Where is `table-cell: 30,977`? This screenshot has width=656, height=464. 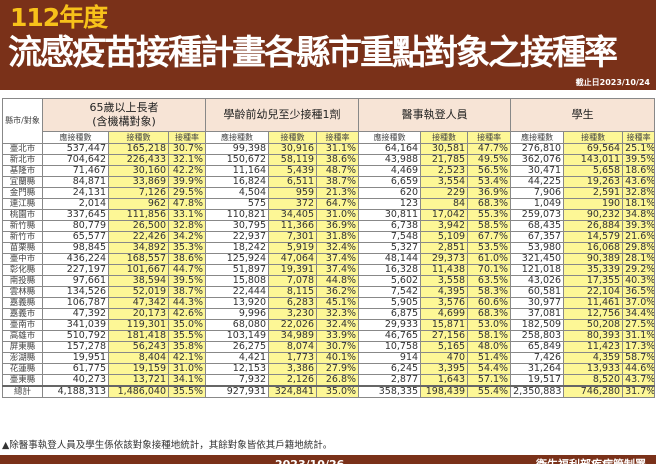
table-cell: 30,977 is located at coordinates (537, 303).